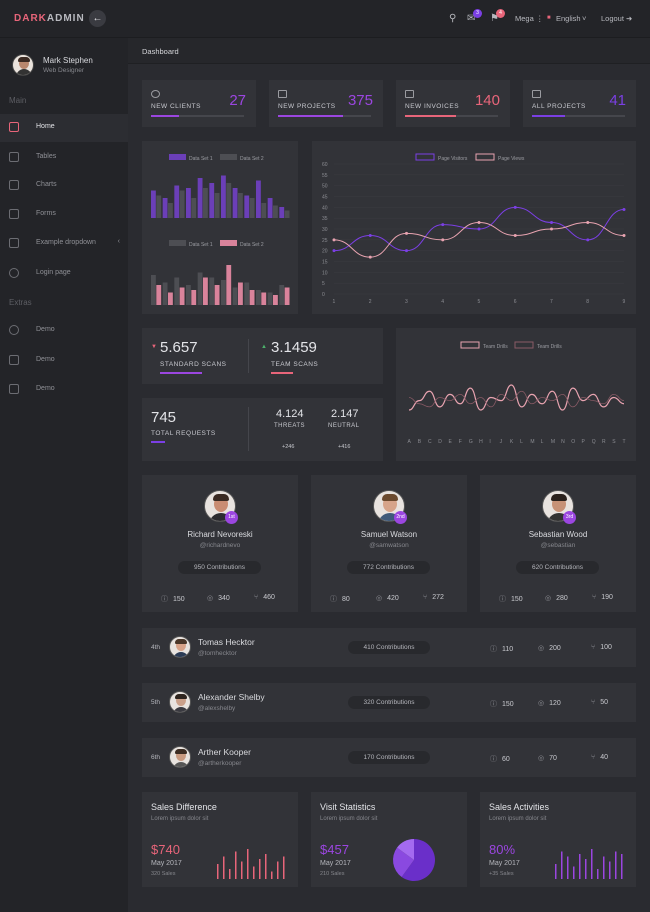  What do you see at coordinates (179, 599) in the screenshot?
I see `stat-value: 150` at bounding box center [179, 599].